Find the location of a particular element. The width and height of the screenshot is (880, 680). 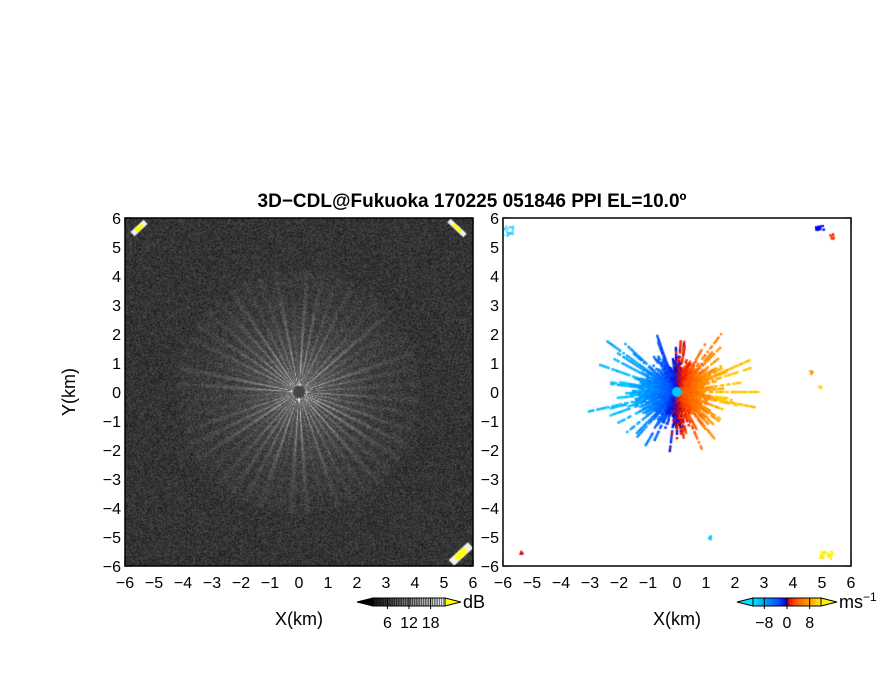

velocity-x-tick-label: −5 is located at coordinates (532, 583).